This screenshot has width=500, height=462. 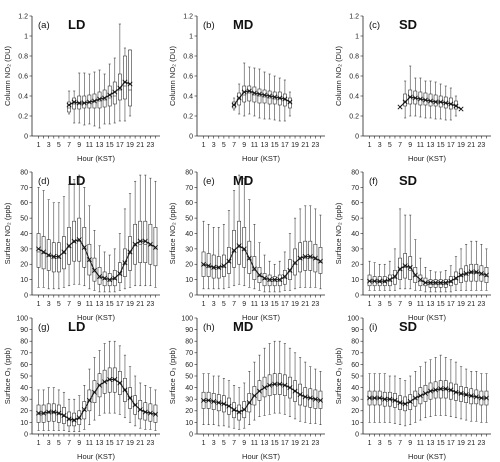 What do you see at coordinates (24, 342) in the screenshot?
I see `y-tick-label: 80` at bounding box center [24, 342].